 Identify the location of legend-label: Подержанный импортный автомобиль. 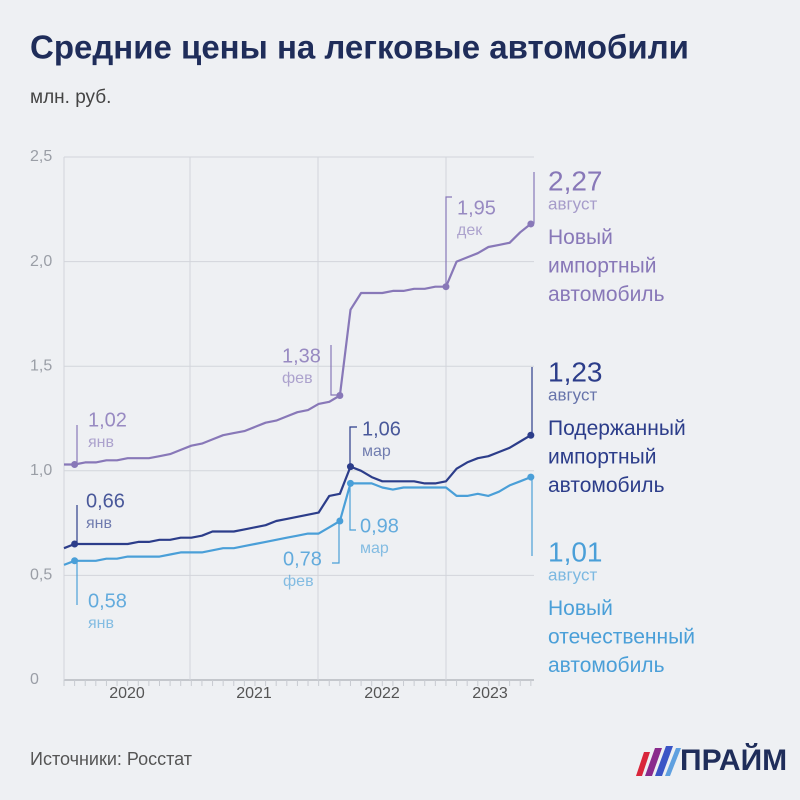
(617, 457).